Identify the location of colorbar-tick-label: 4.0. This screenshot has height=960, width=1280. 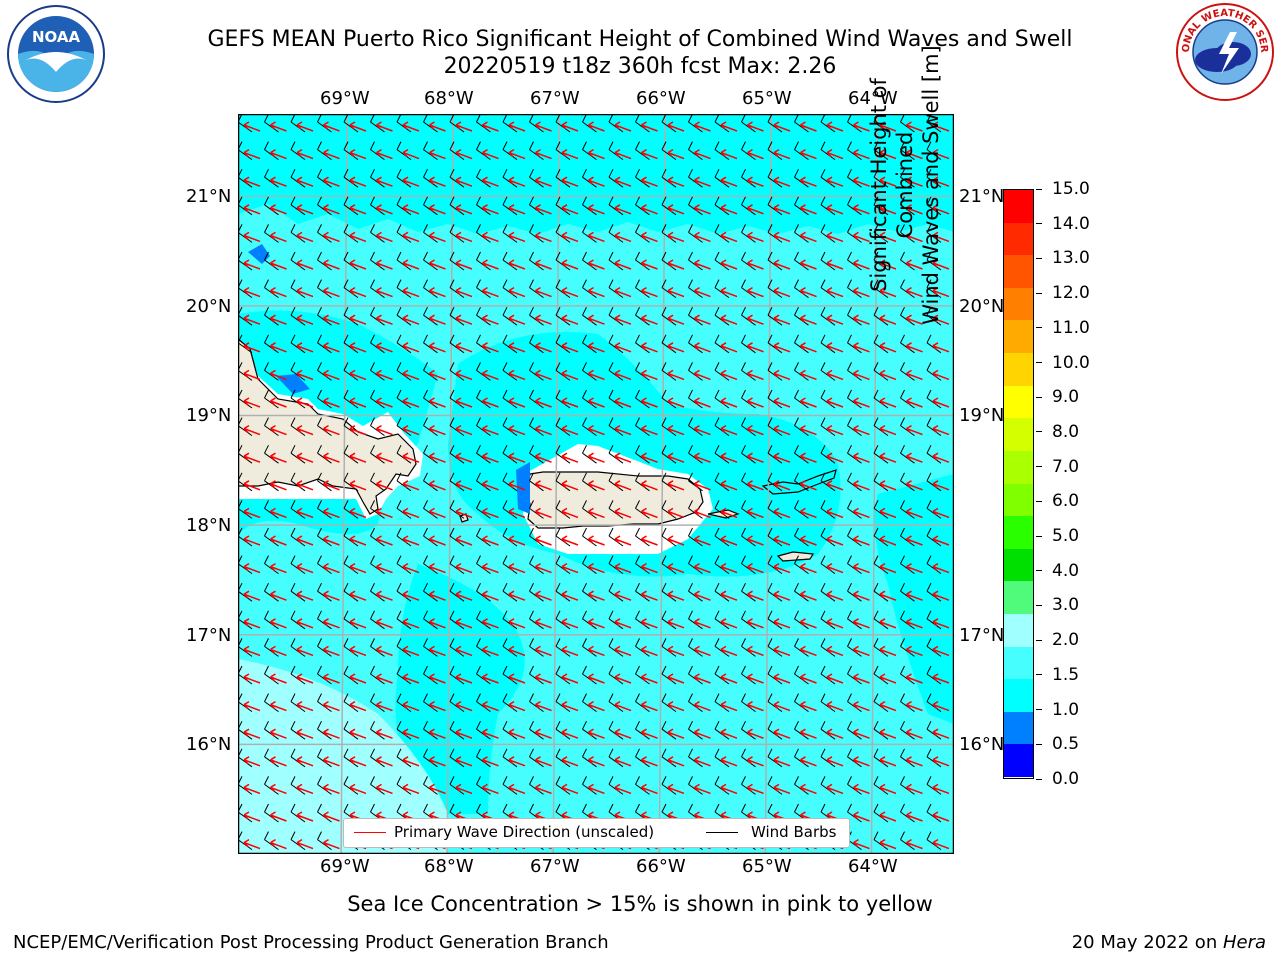
(1066, 570).